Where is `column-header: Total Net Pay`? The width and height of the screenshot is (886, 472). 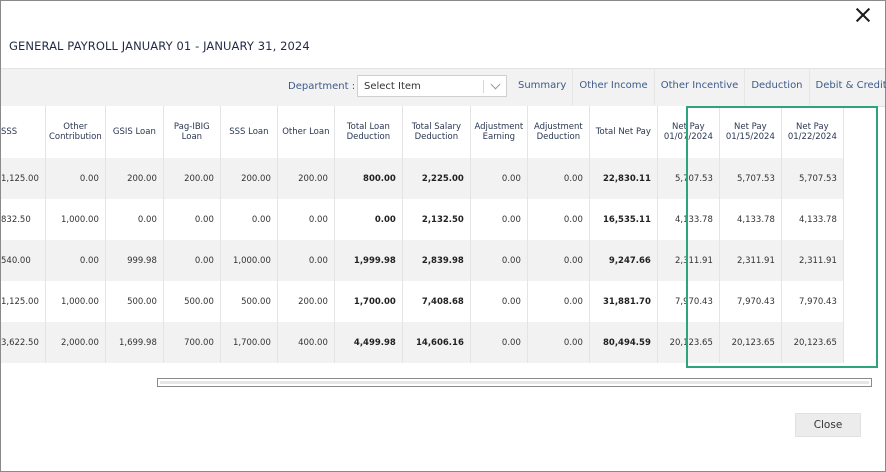
column-header: Total Net Pay is located at coordinates (623, 132).